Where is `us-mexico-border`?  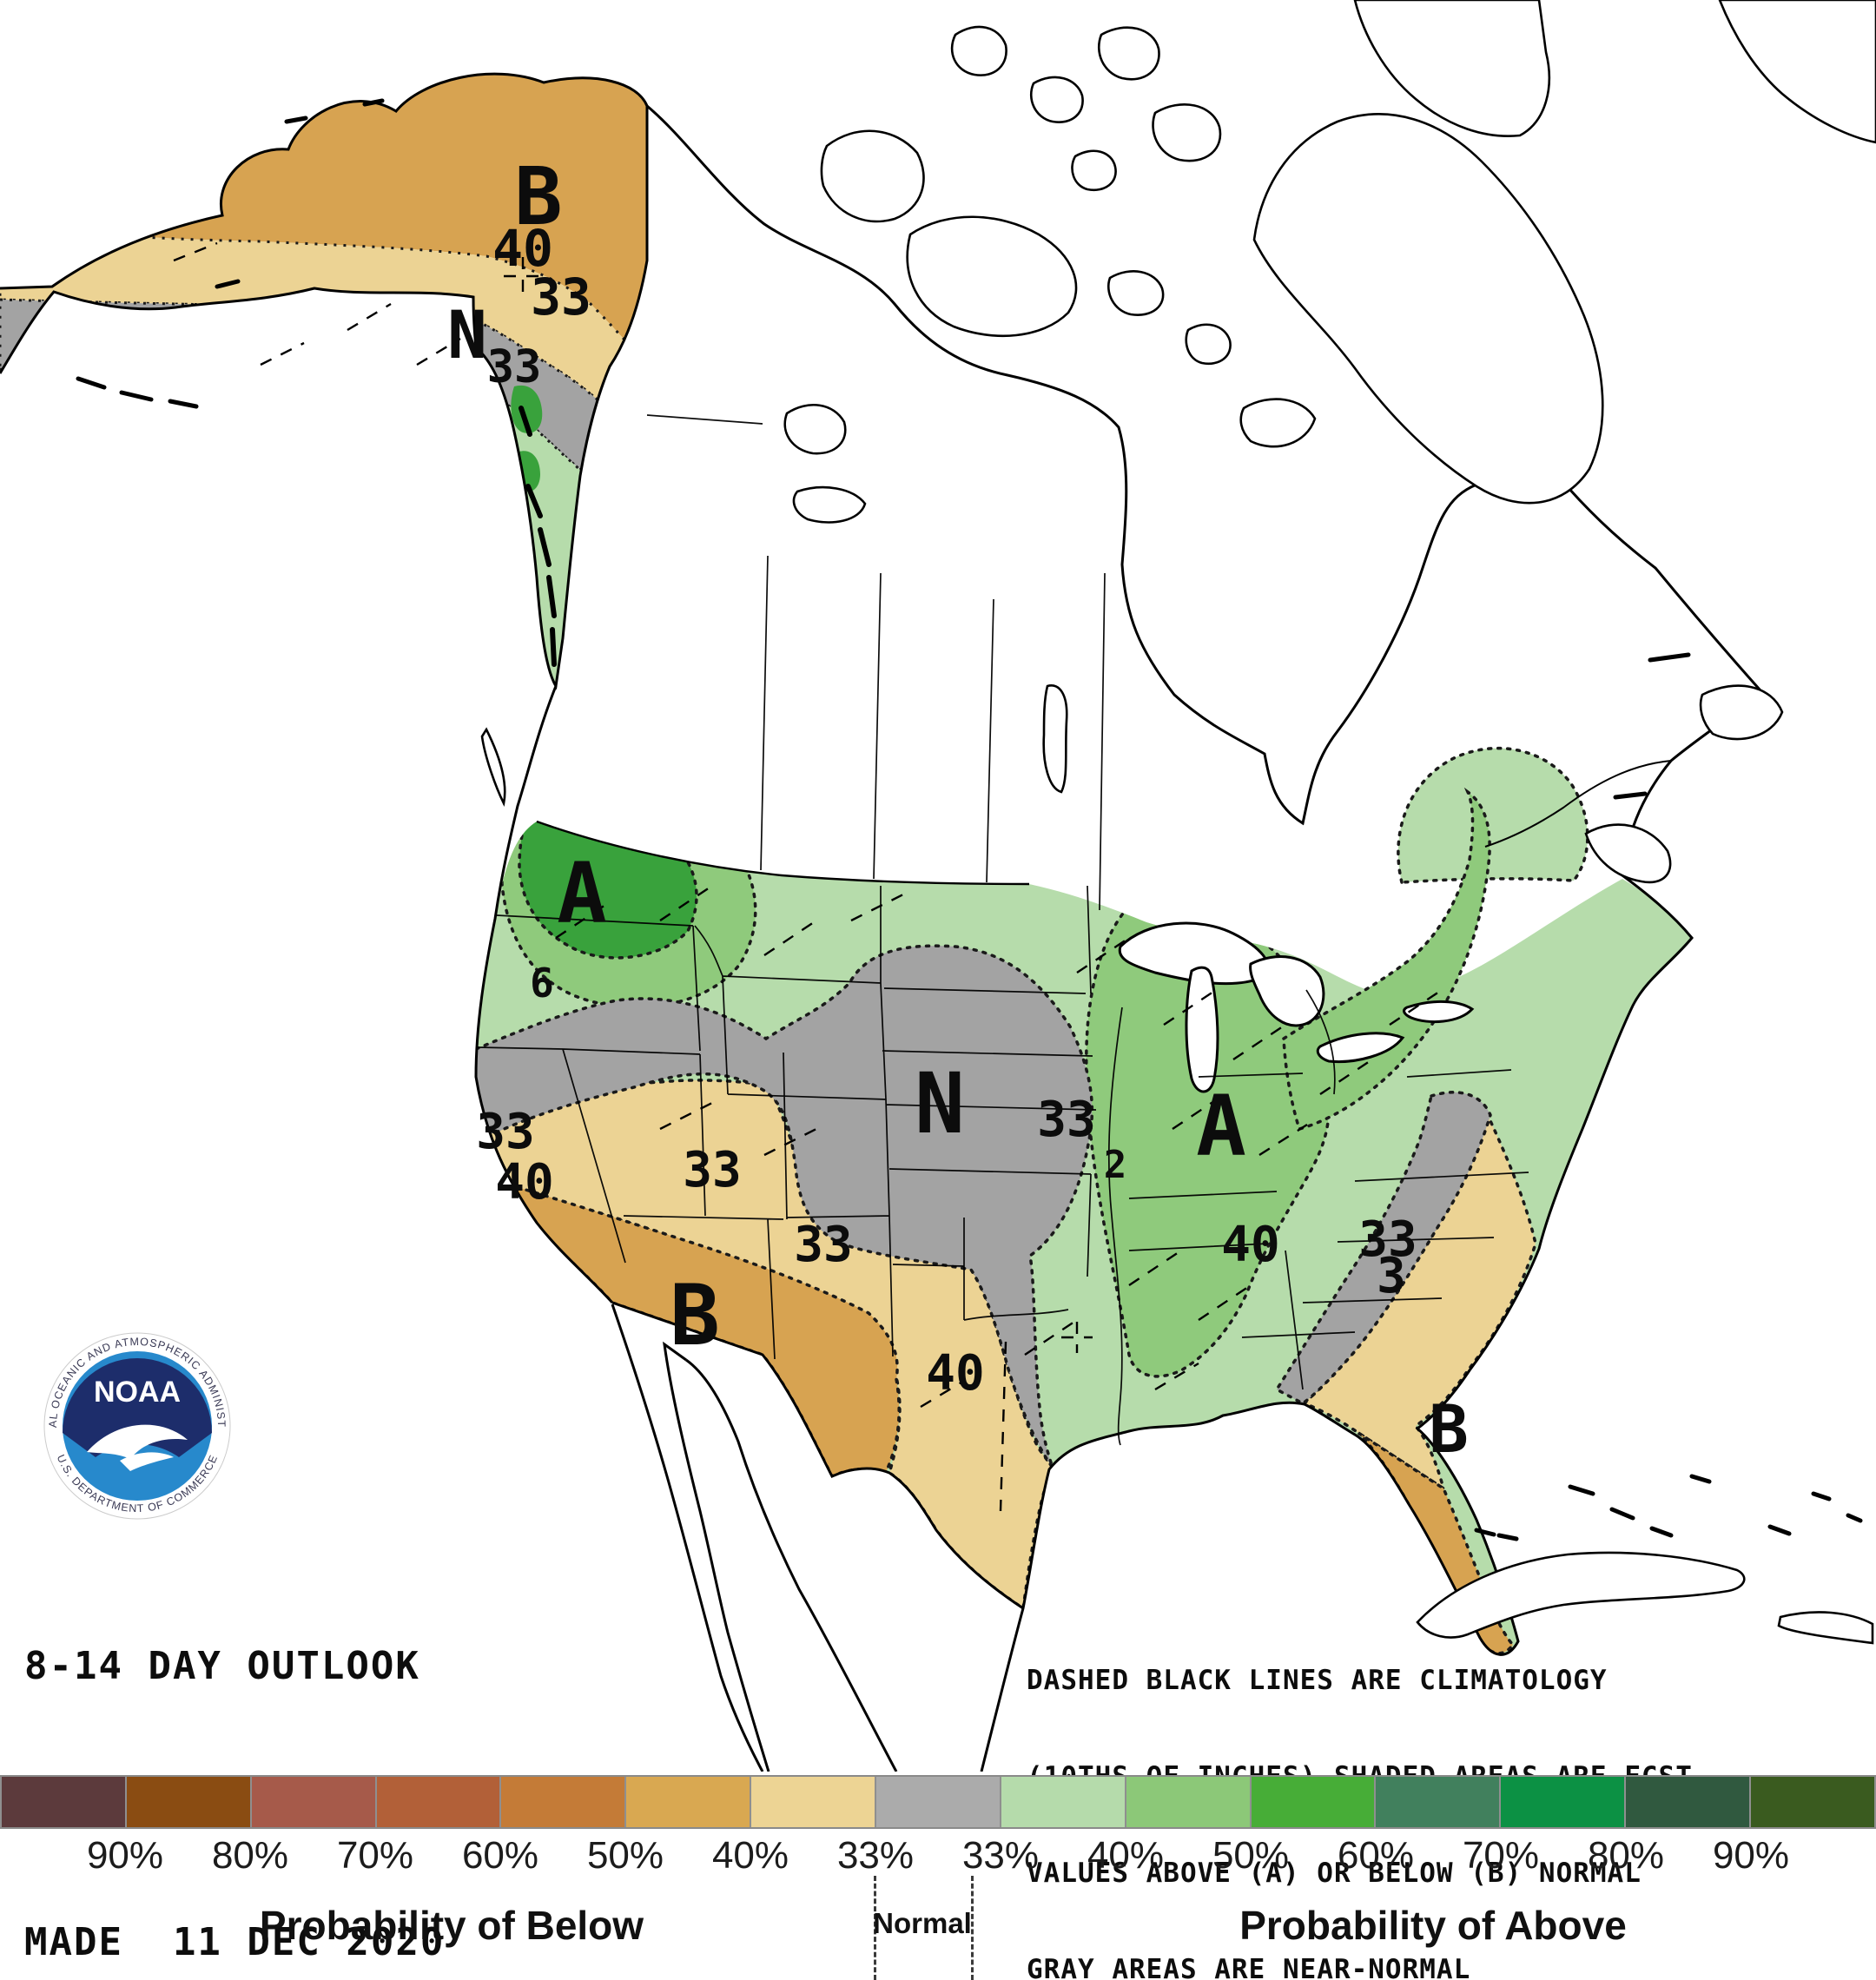
us-mexico-border is located at coordinates (817, 1456).